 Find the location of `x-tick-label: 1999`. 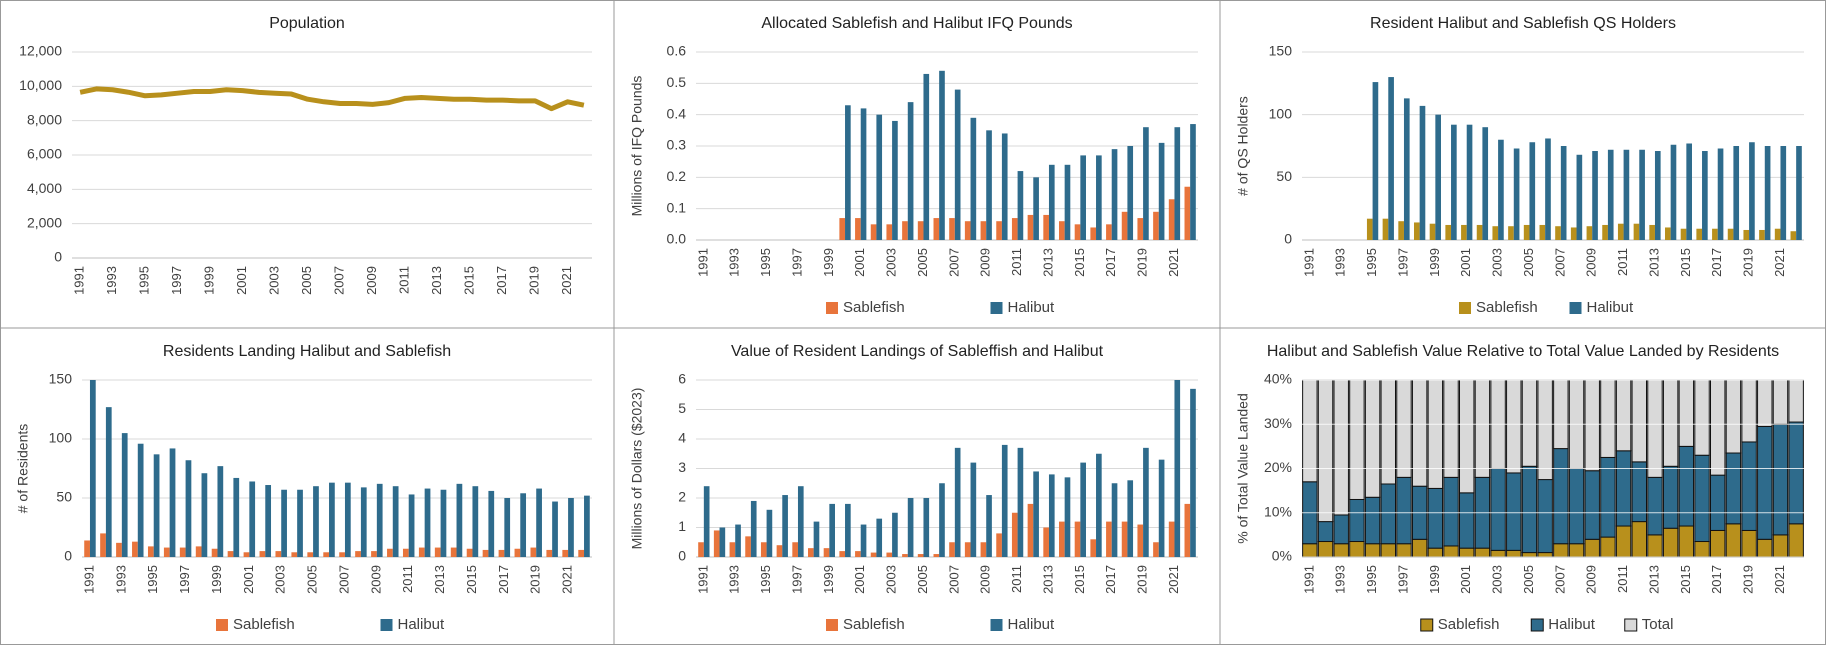

x-tick-label: 1999 is located at coordinates (1434, 579).